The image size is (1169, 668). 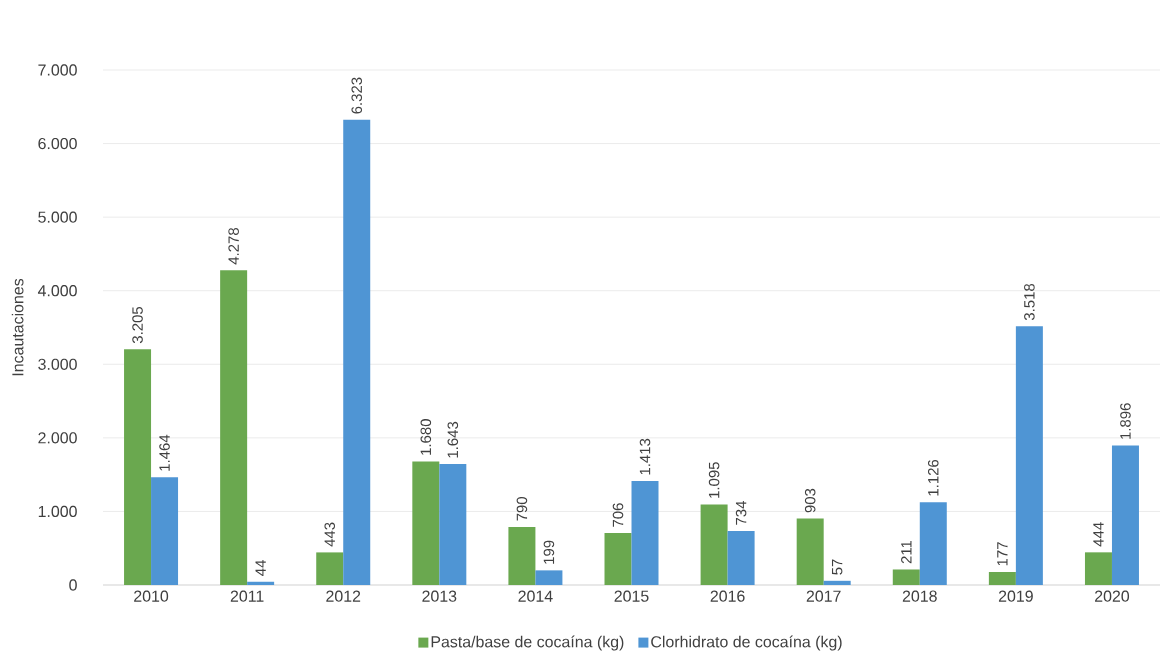 What do you see at coordinates (1098, 534) in the screenshot?
I see `data-label: 444` at bounding box center [1098, 534].